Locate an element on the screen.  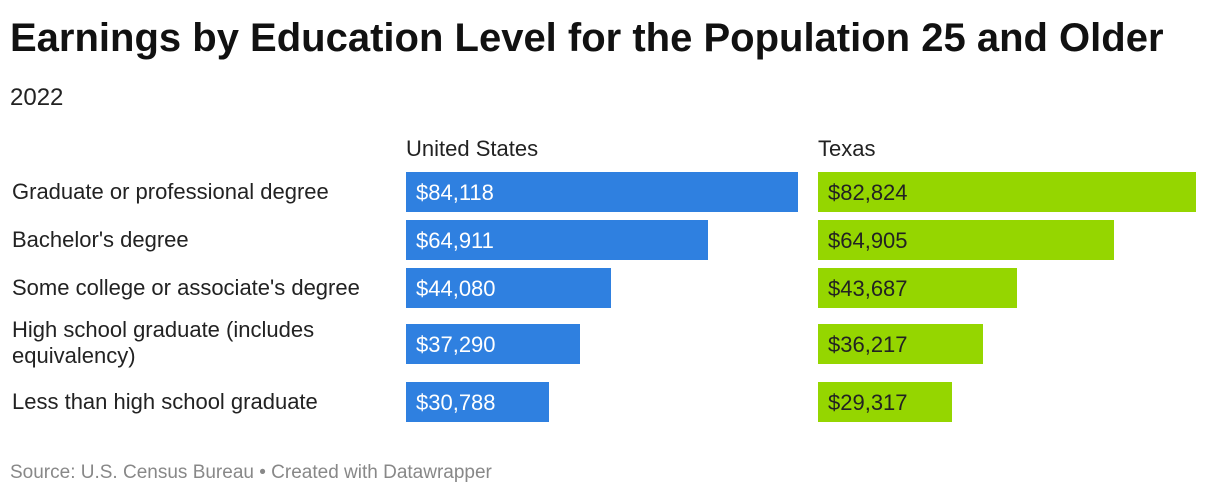
data-label-united-states-4: $30,788 is located at coordinates (456, 402).